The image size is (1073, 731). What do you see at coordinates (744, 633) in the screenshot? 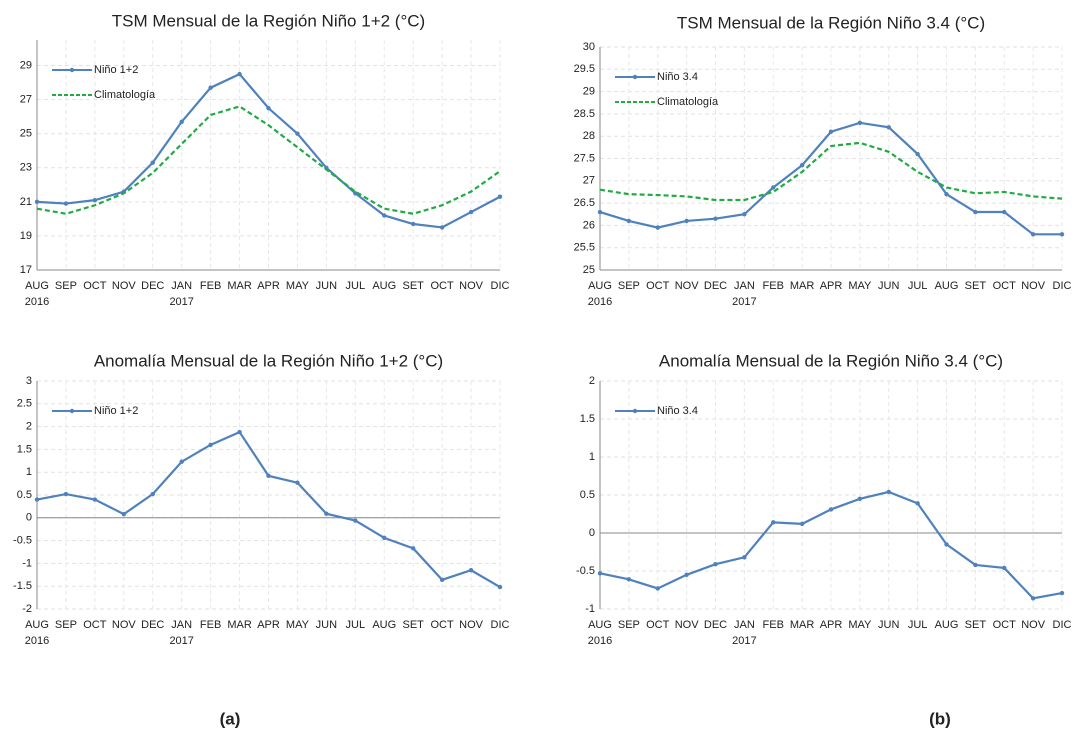
I see `x-tick-label: JAN 2017` at bounding box center [744, 633].